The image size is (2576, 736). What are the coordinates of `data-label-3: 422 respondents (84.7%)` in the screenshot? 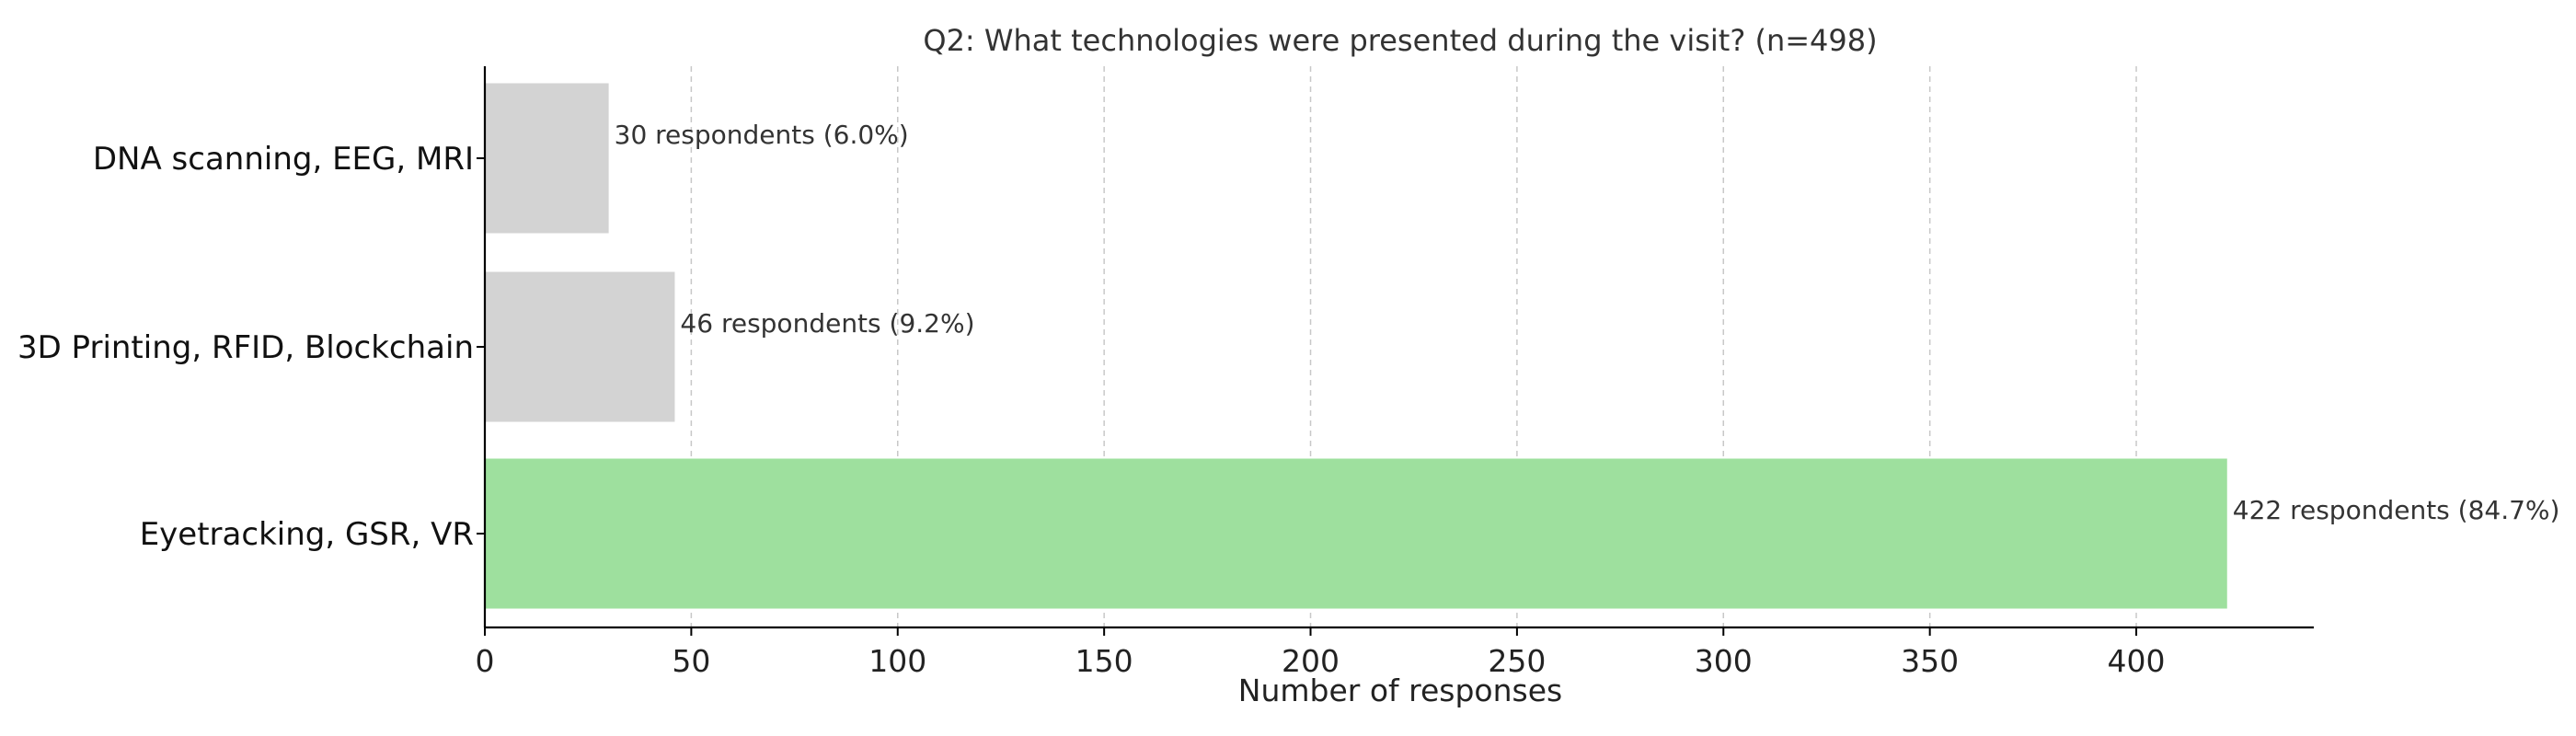 It's located at (2396, 510).